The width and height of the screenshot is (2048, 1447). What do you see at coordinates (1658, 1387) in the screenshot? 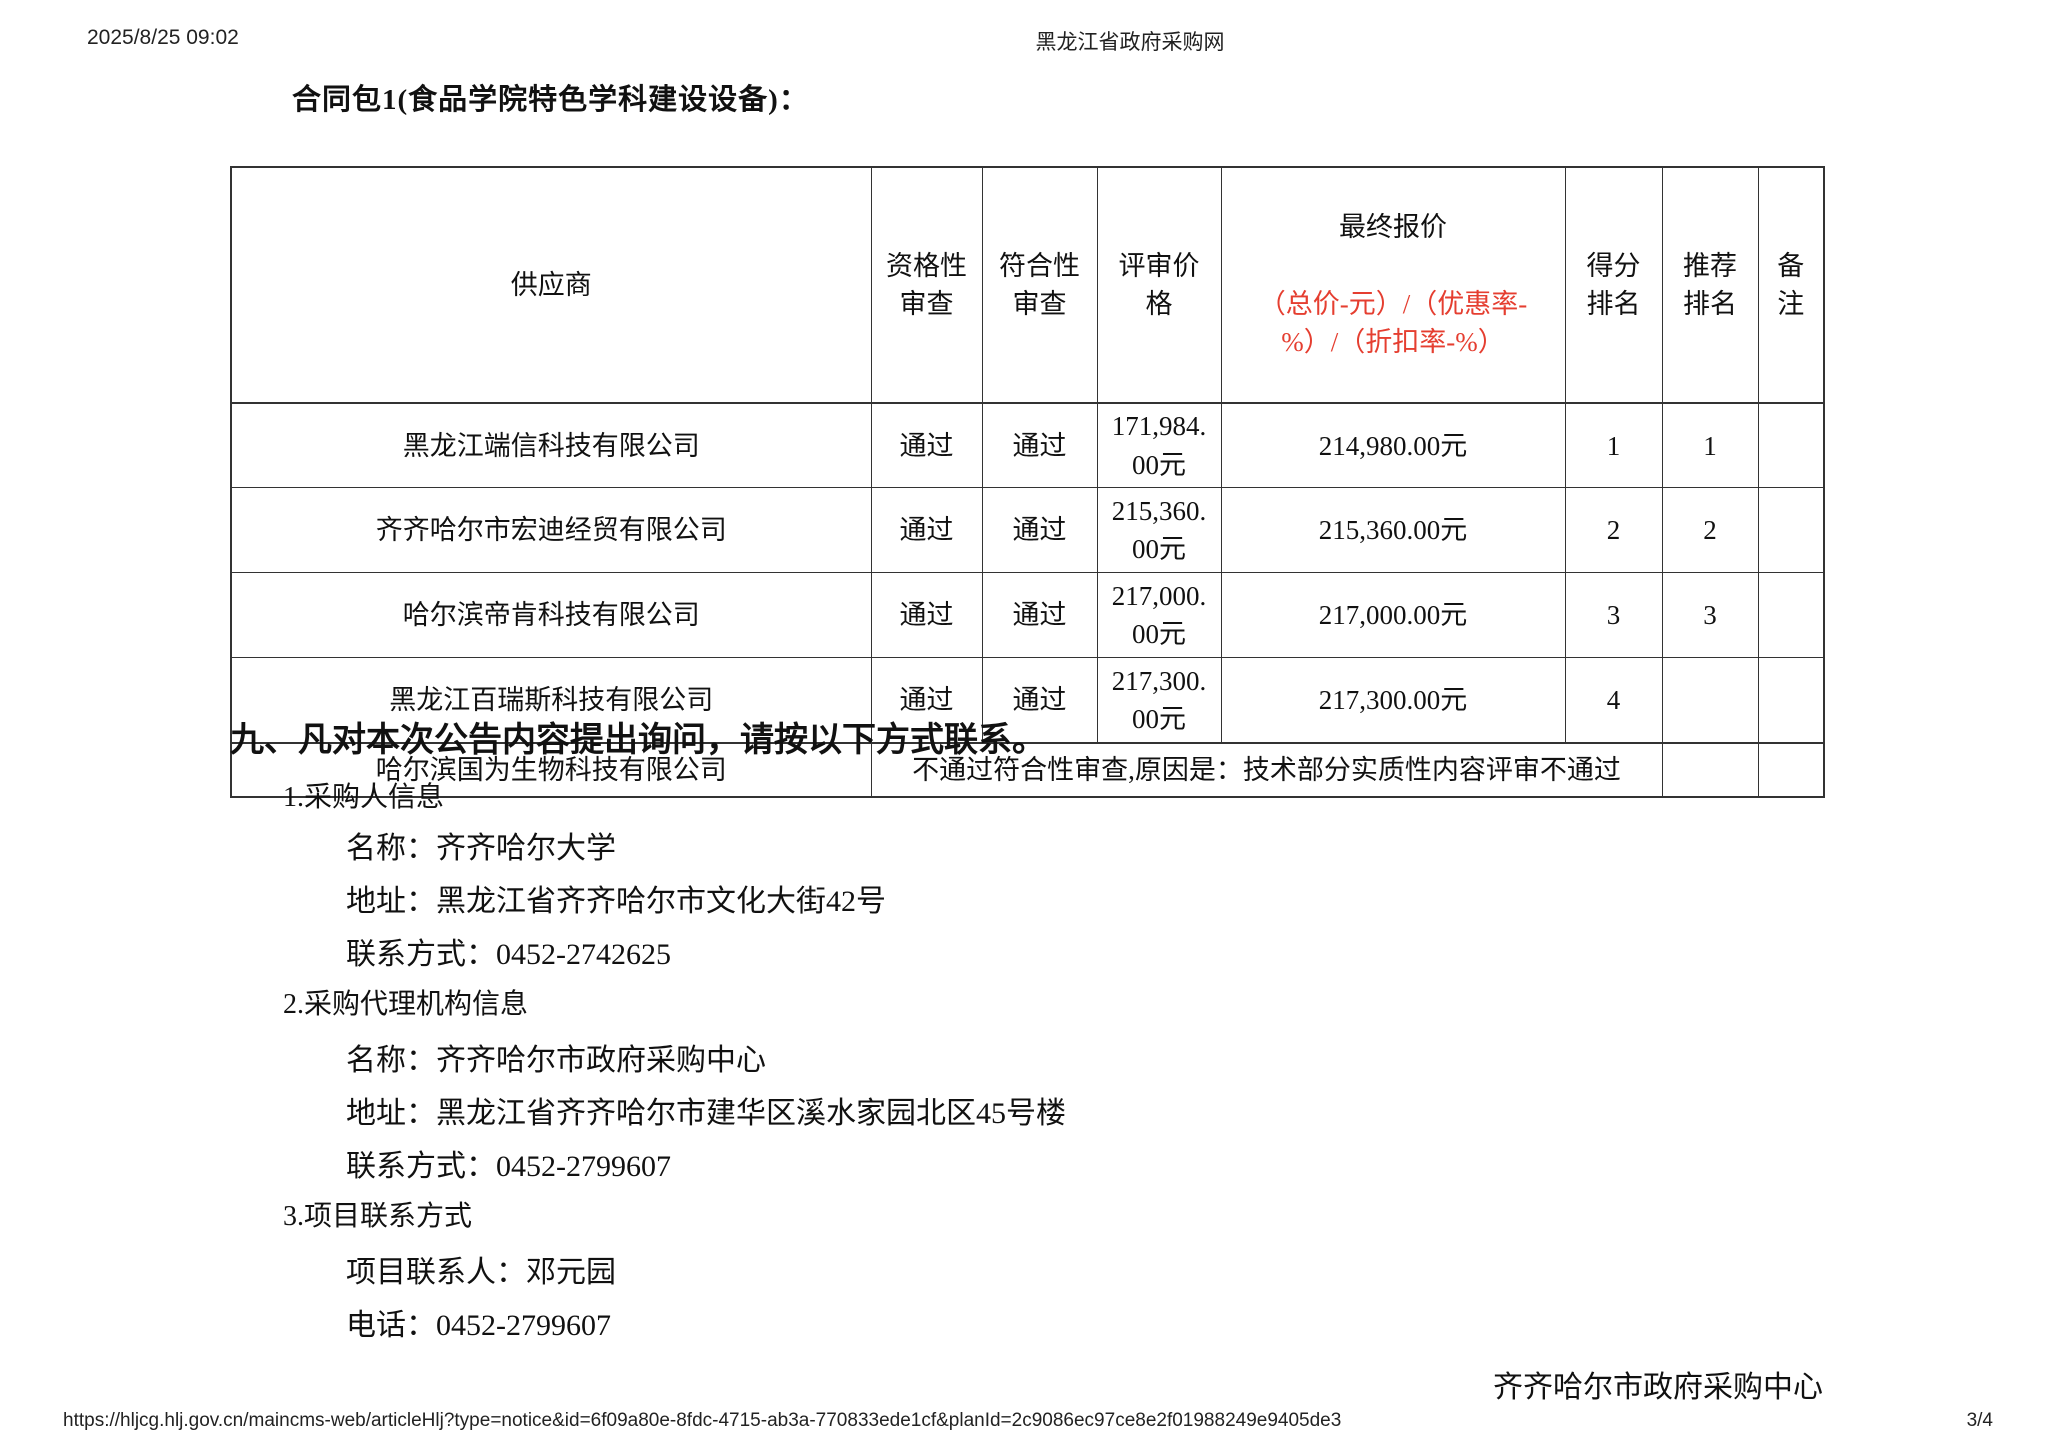
I see `issuer-signature: 齐齐哈尔市政府采购中心` at bounding box center [1658, 1387].